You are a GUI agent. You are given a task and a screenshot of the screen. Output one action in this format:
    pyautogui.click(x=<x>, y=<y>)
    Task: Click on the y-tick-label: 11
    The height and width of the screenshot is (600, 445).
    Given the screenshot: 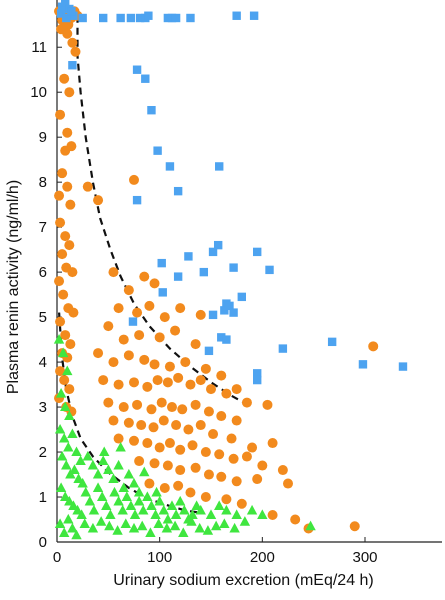 What is the action you would take?
    pyautogui.click(x=39, y=47)
    